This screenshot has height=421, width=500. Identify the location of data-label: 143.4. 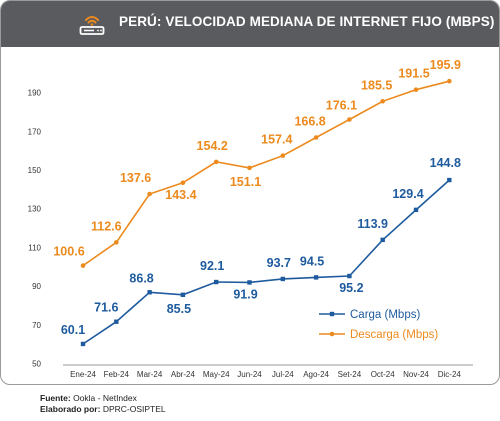
(180, 195).